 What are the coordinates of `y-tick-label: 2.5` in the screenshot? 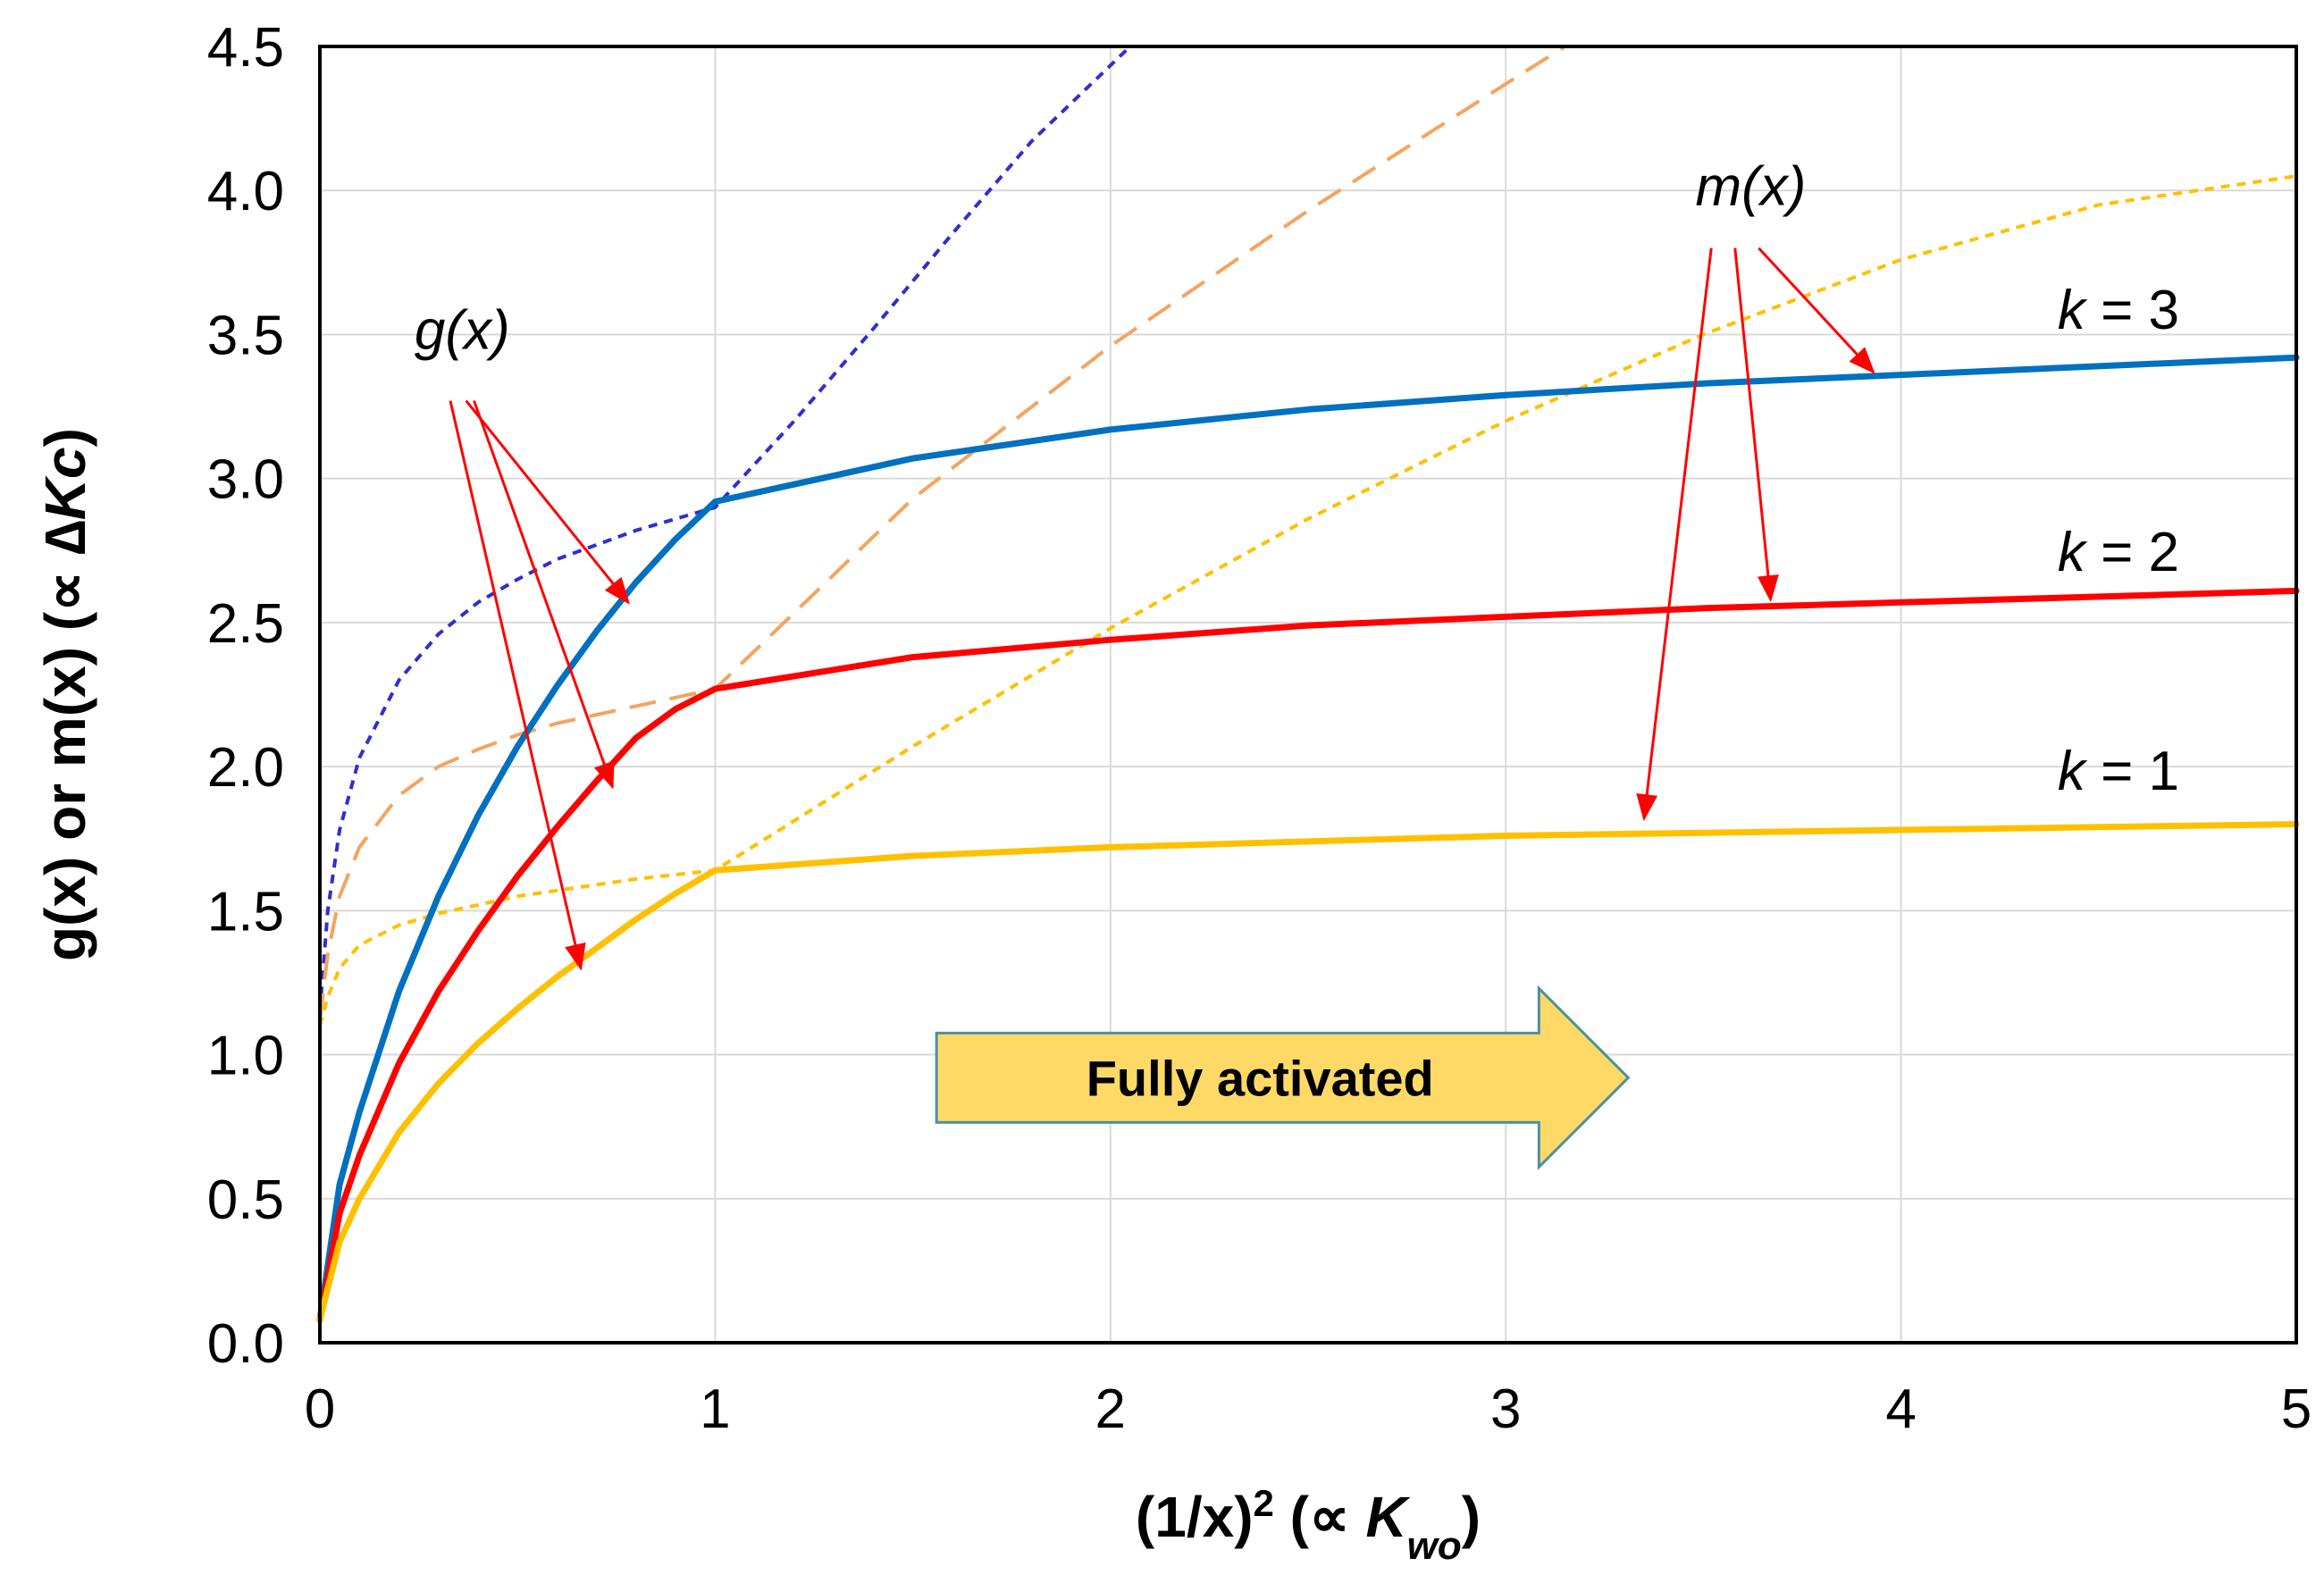 It's located at (245, 624).